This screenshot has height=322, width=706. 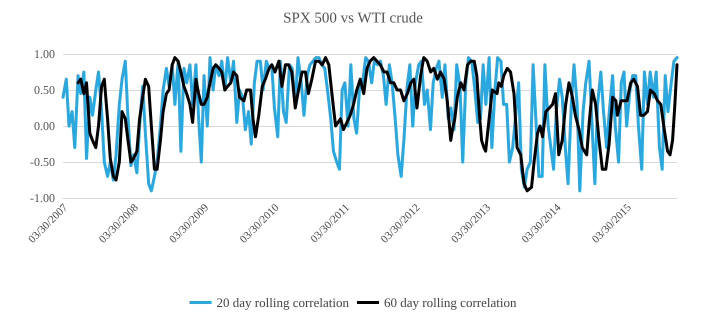 What do you see at coordinates (353, 18) in the screenshot?
I see `chart-title: SPX 500 vs WTI crude` at bounding box center [353, 18].